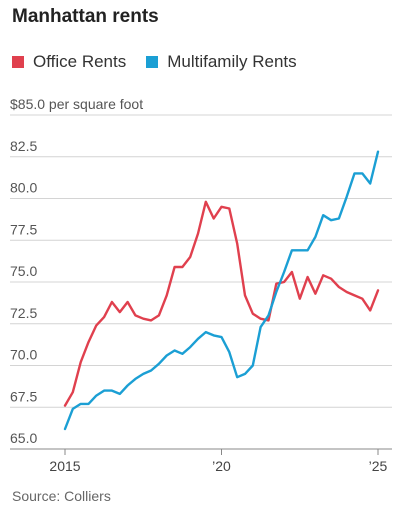 The image size is (412, 519). What do you see at coordinates (23, 313) in the screenshot?
I see `y-tick-label: 72.5` at bounding box center [23, 313].